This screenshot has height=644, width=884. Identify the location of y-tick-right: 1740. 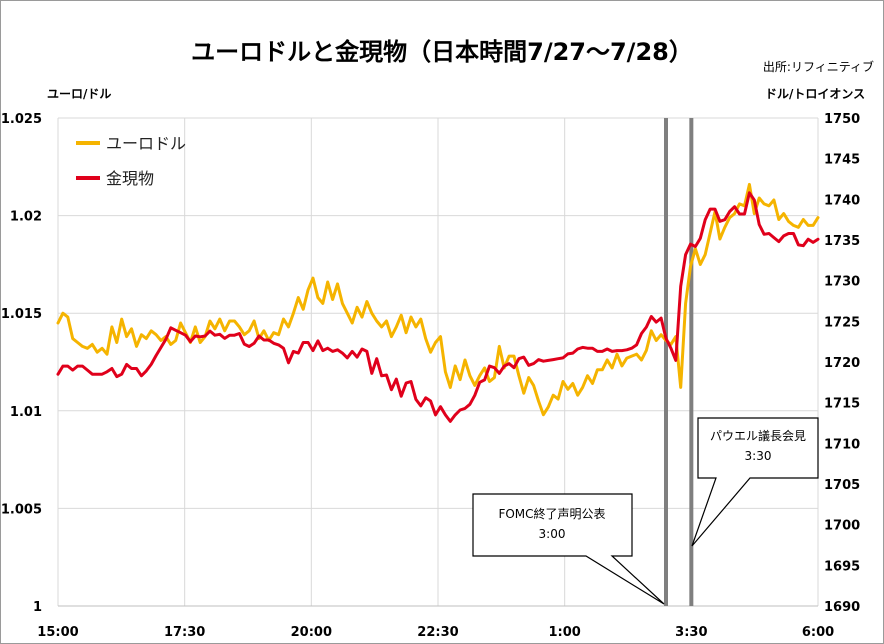
(842, 200).